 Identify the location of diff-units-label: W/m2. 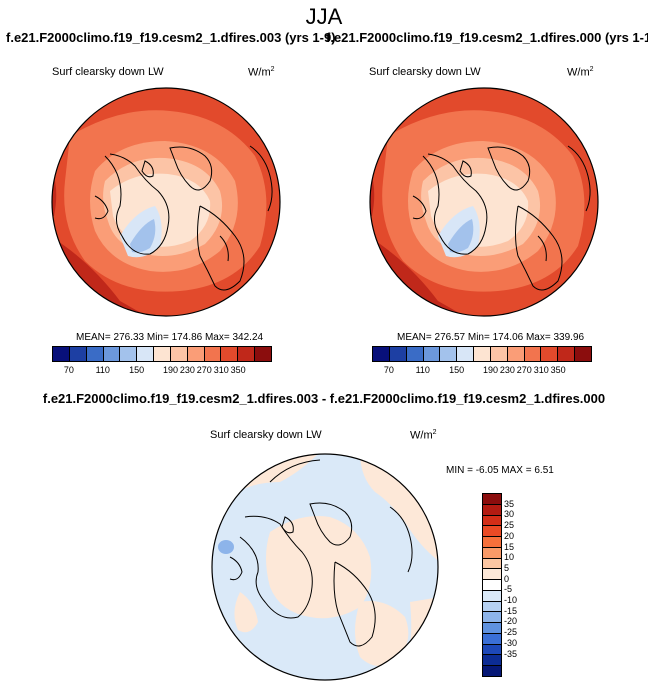
(423, 435).